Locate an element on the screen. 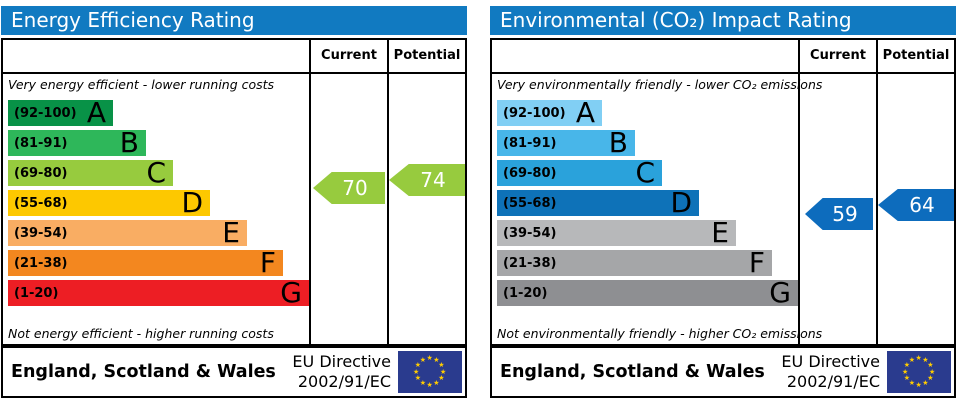 Image resolution: width=957 pixels, height=404 pixels. eu-flag-icon: ★ ★ ★ ★ ★ ★ ★ ★ ★ ★ ★ ★ is located at coordinates (919, 372).